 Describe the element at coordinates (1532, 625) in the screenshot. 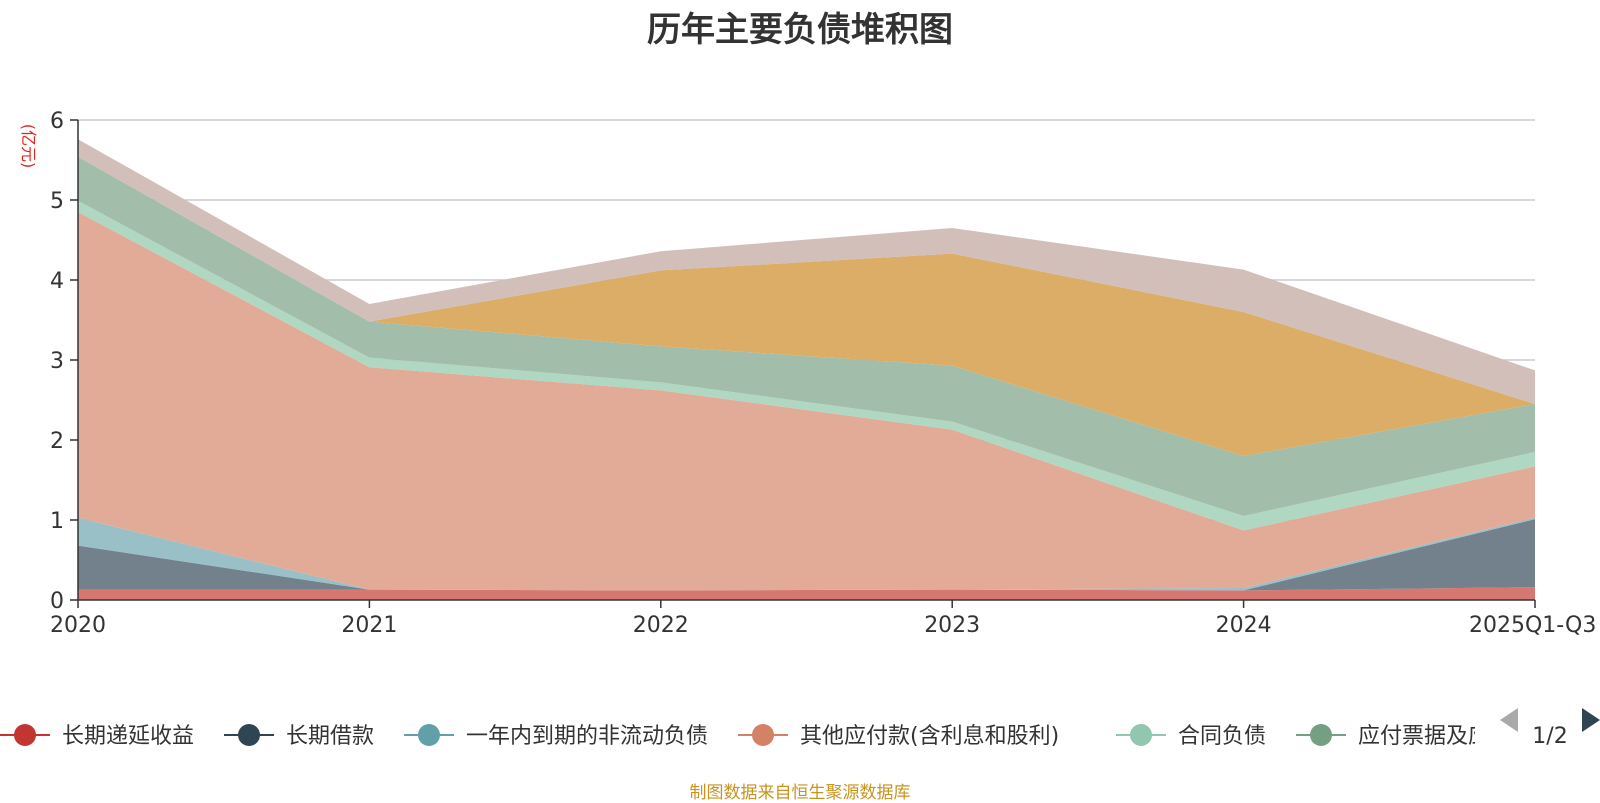

I see `x-tick-label: 2025Q1-Q3` at that location.